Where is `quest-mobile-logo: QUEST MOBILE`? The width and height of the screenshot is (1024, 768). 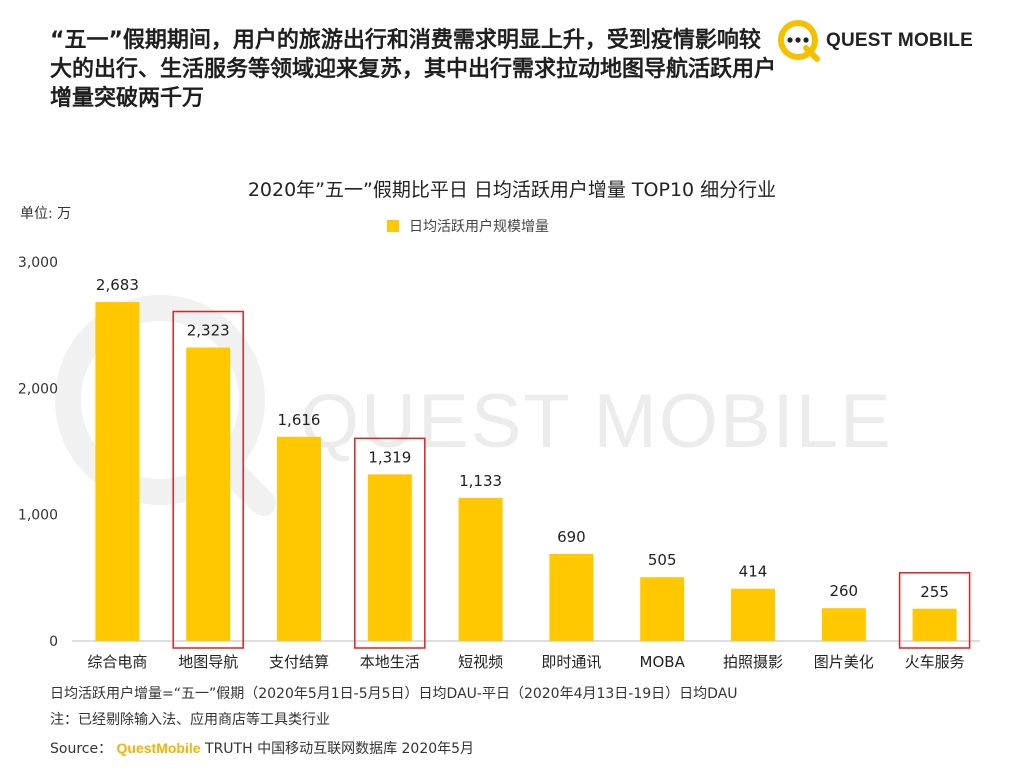
quest-mobile-logo: QUEST MOBILE is located at coordinates (874, 41).